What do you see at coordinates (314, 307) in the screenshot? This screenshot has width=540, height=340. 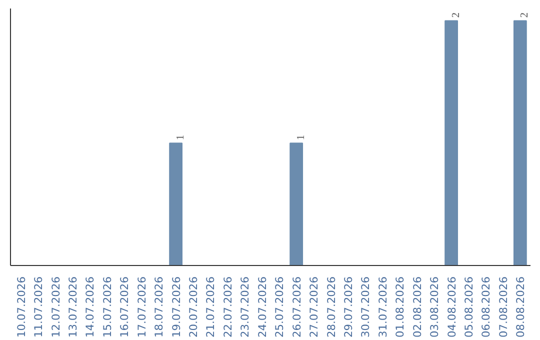 I see `x-tick-label: 27.07.2026` at bounding box center [314, 307].